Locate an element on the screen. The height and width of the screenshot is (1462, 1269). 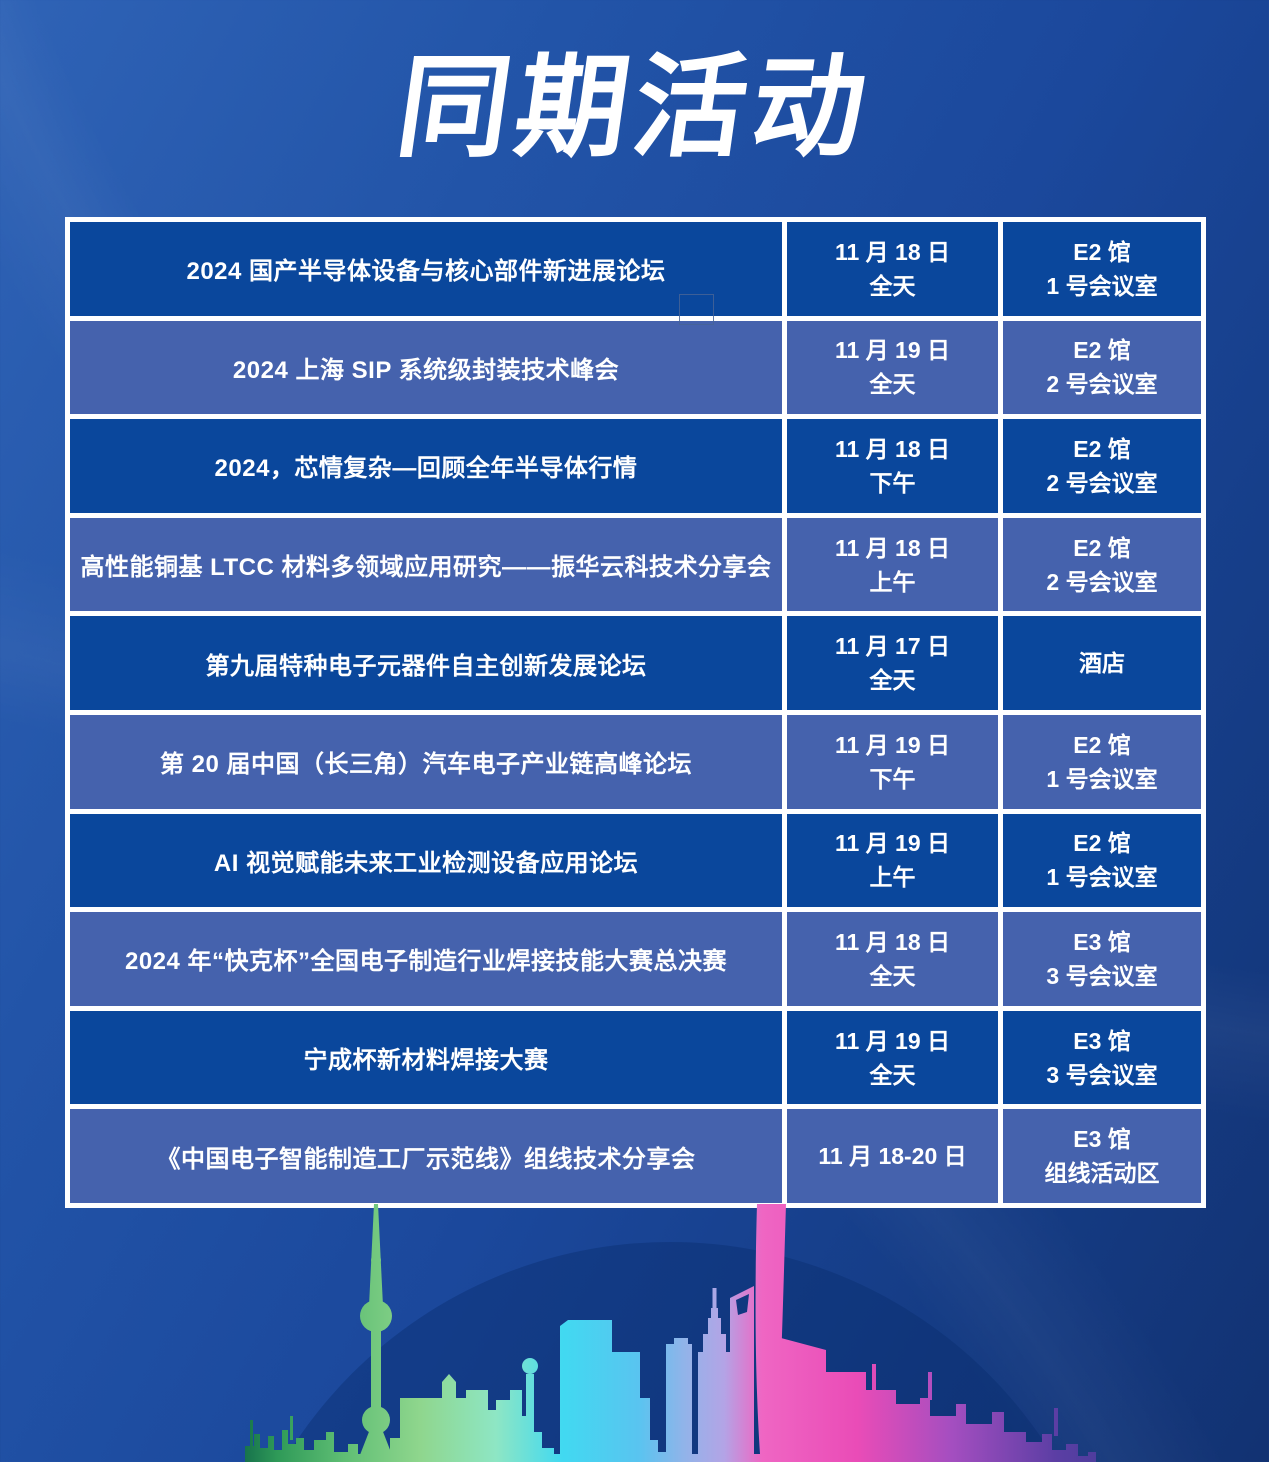
event-cell: 第 20 届中国（长三角）汽车电子产业链高峰论坛 is located at coordinates (426, 761).